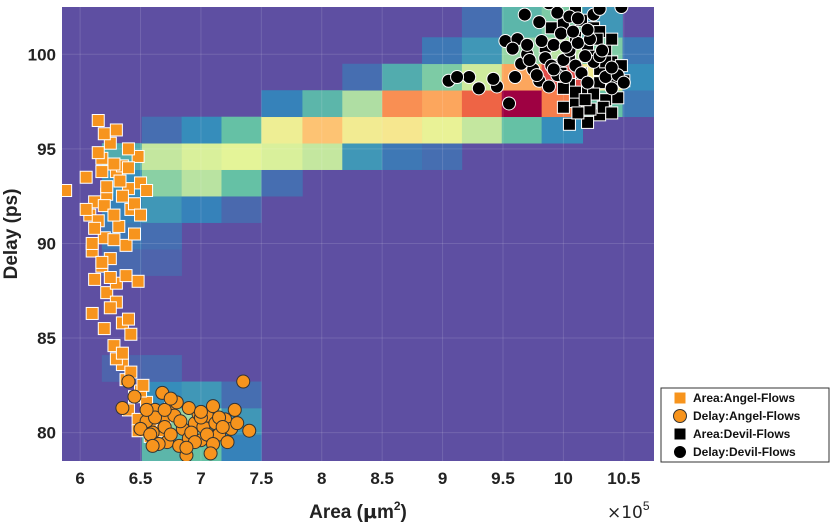 The height and width of the screenshot is (523, 830). What do you see at coordinates (623, 478) in the screenshot?
I see `x-tick-label: 10.5` at bounding box center [623, 478].